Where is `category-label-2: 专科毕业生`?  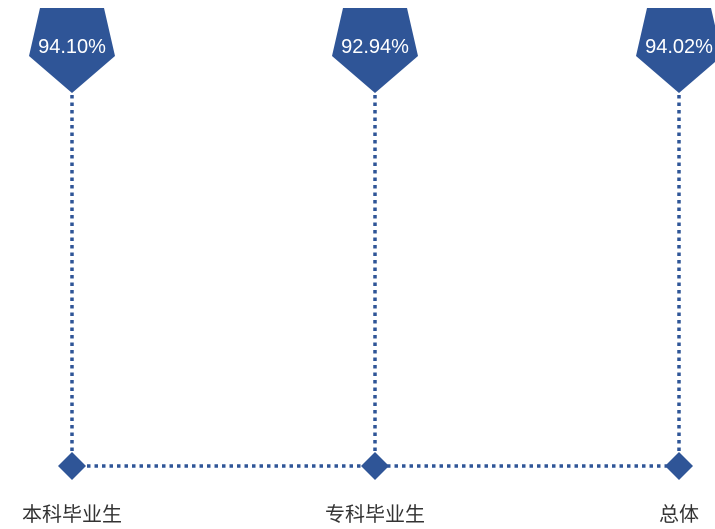
category-label-2: 专科毕业生 is located at coordinates (375, 514).